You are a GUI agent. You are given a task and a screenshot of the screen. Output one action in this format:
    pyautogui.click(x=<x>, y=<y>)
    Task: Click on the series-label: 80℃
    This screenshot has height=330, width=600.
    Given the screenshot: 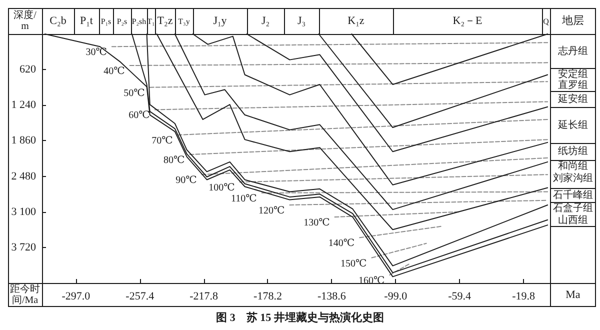 What is the action you would take?
    pyautogui.click(x=174, y=160)
    